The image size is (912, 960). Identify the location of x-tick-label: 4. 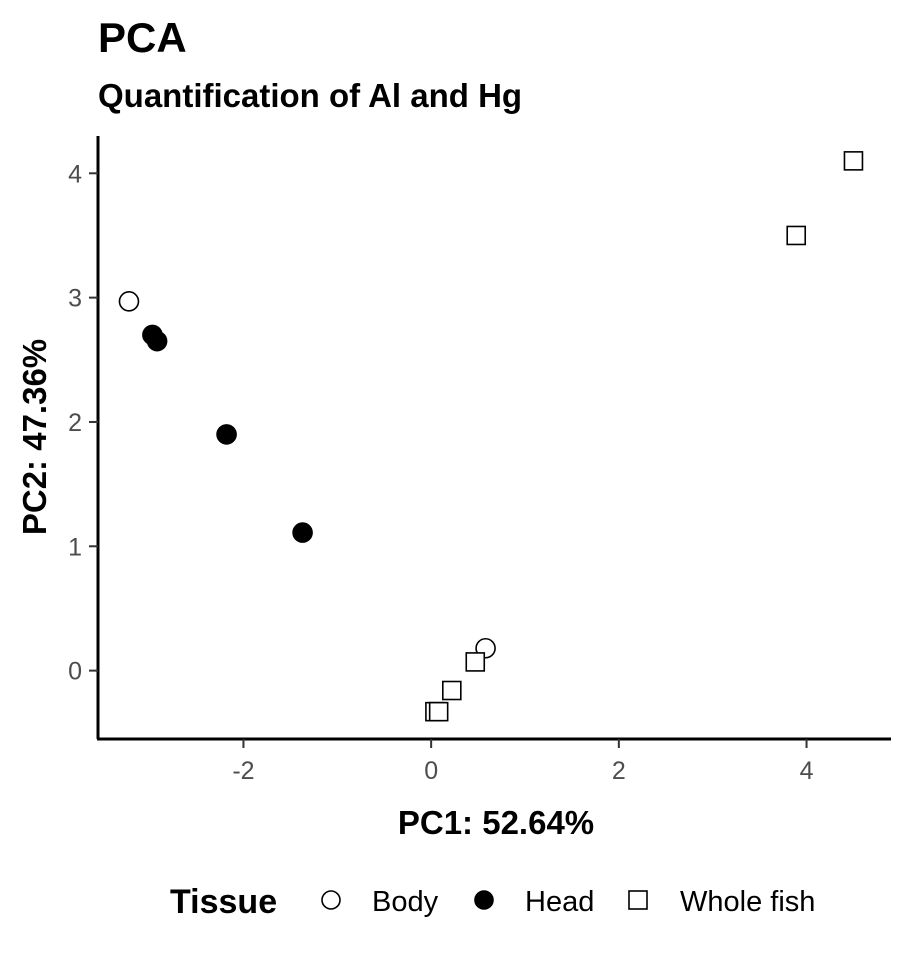
(807, 771).